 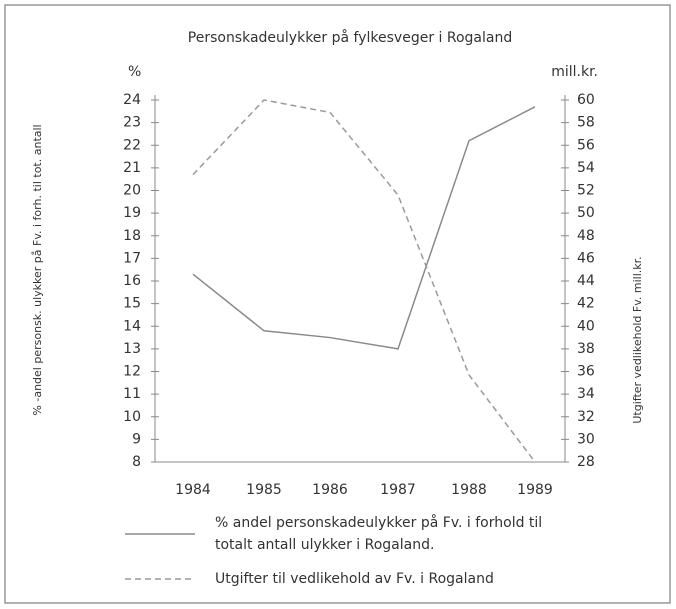 What do you see at coordinates (132, 417) in the screenshot?
I see `y-tick-label: 10` at bounding box center [132, 417].